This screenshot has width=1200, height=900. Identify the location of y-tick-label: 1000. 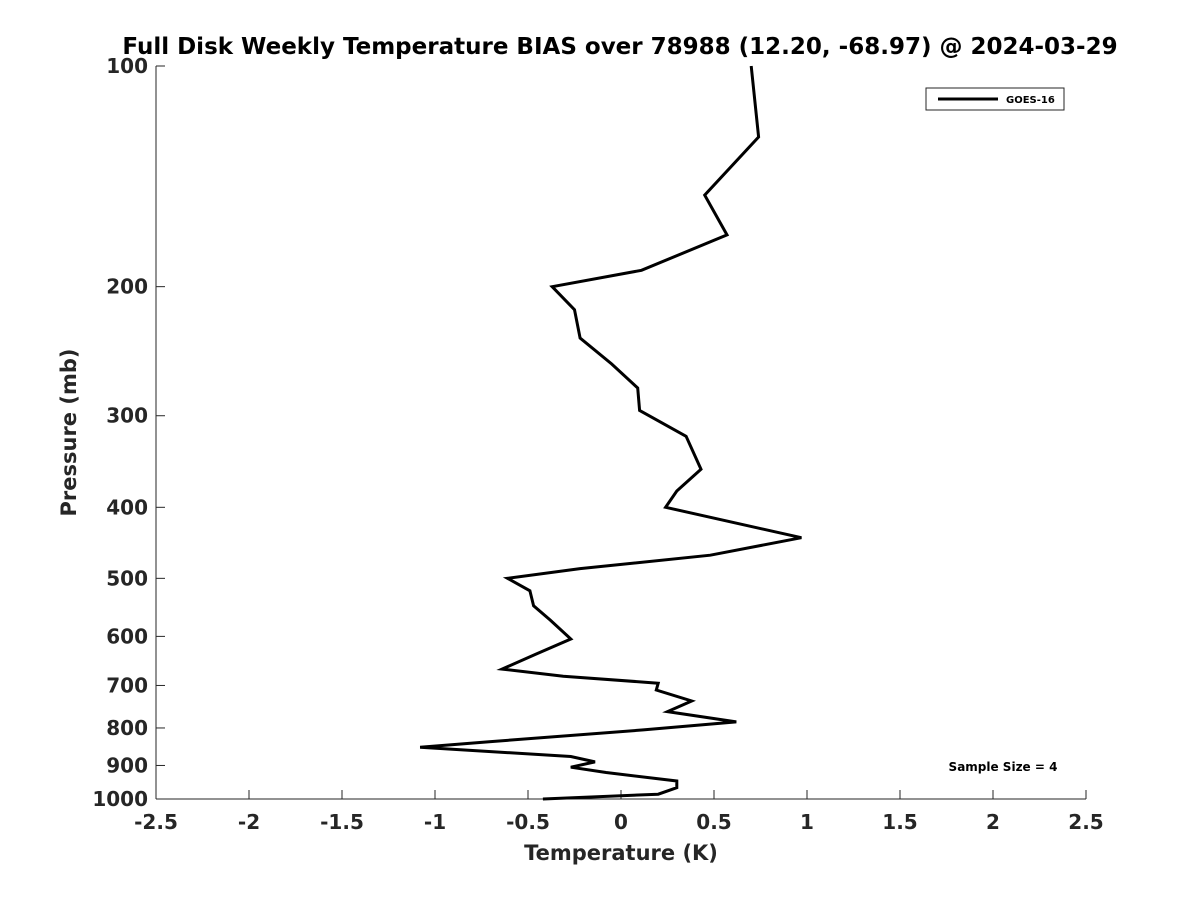
(120, 799).